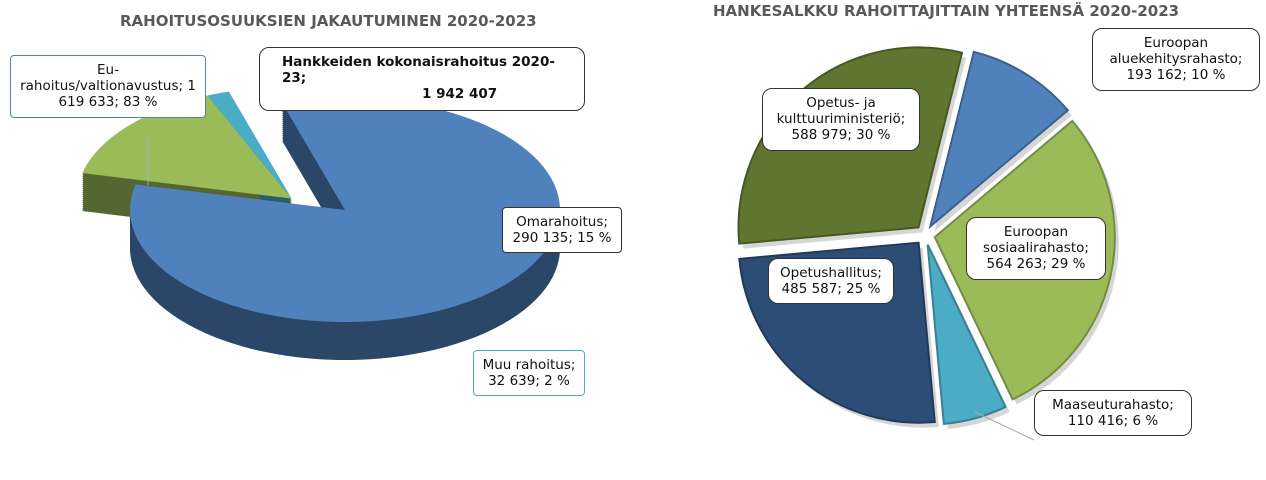  I want to click on data-label: Euroopan sosiaalirahasto; 564 263; 29 %, so click(1036, 248).